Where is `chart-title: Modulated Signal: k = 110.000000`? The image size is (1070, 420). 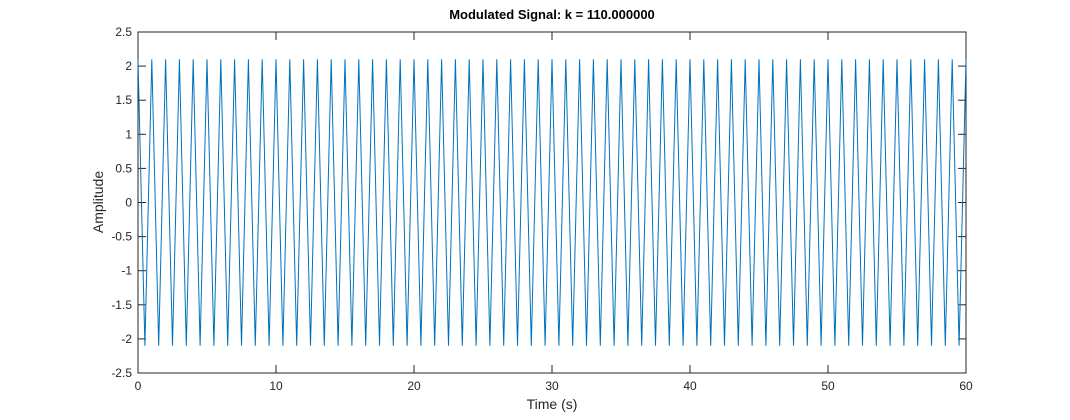
chart-title: Modulated Signal: k = 110.000000 is located at coordinates (552, 14).